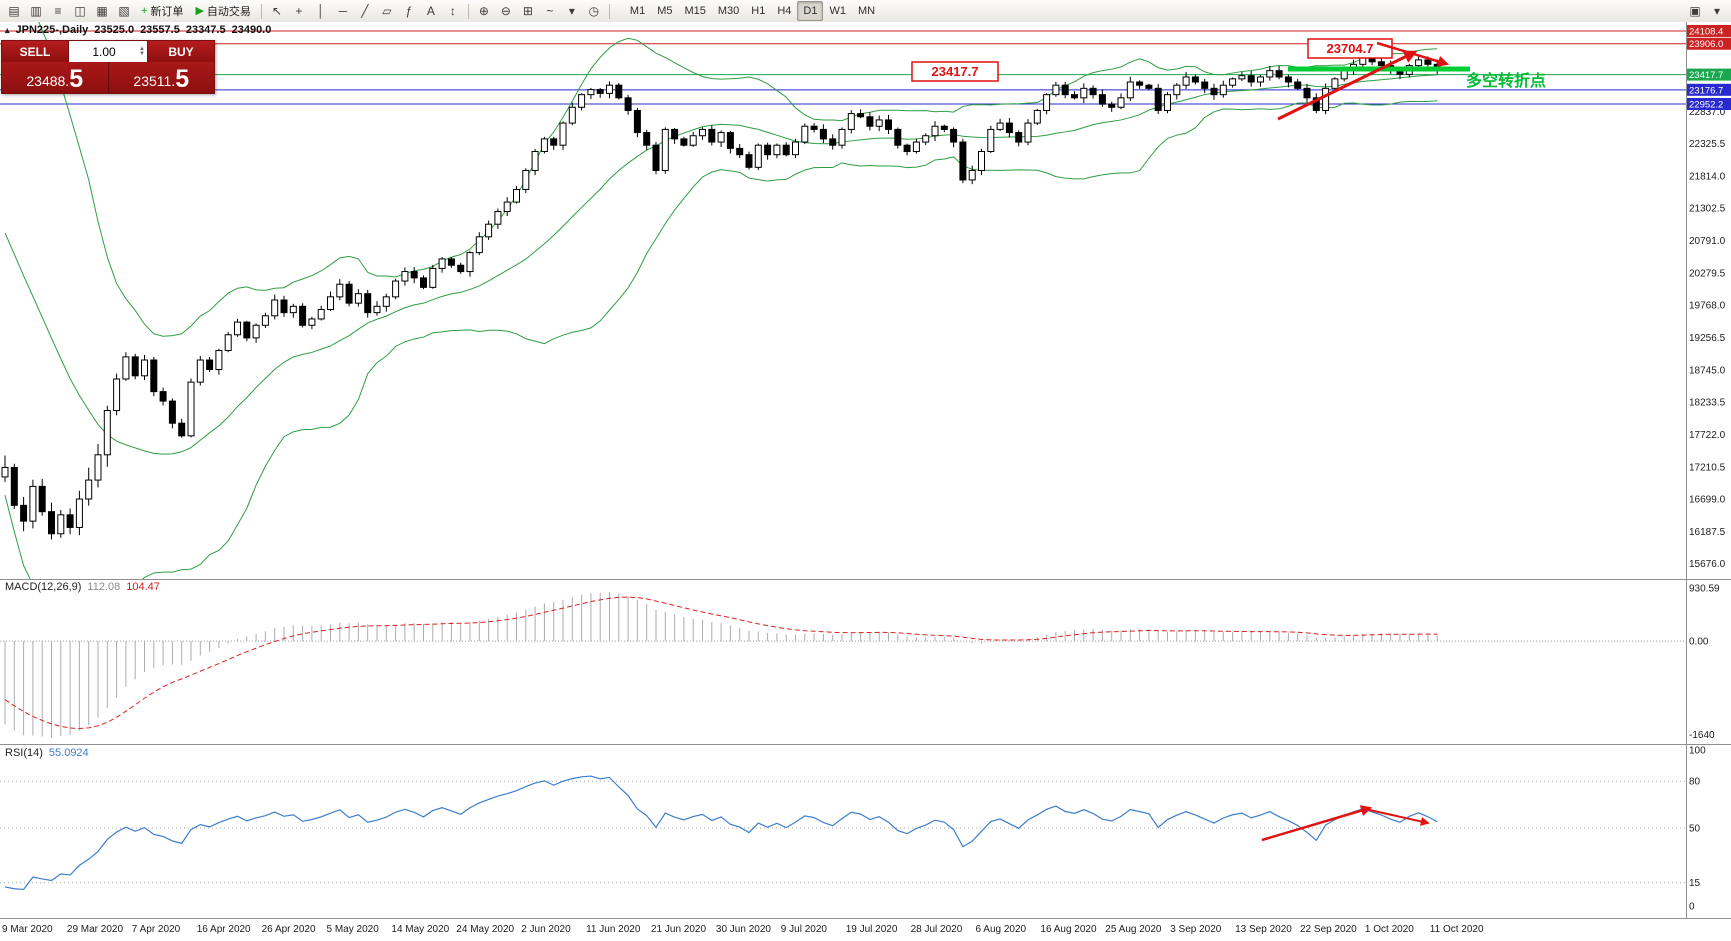  What do you see at coordinates (289, 929) in the screenshot?
I see `svg-text: 26 Apr 2020` at bounding box center [289, 929].